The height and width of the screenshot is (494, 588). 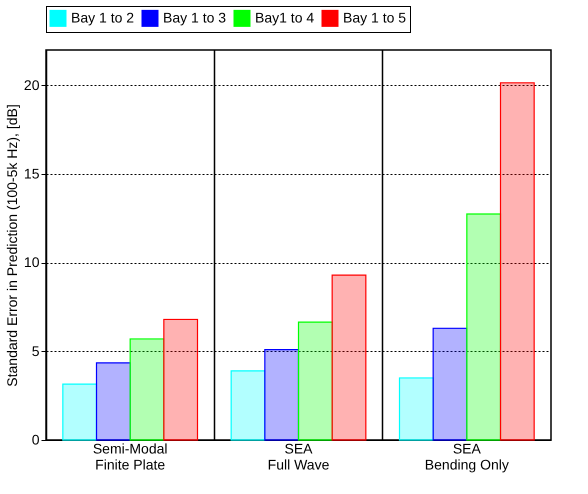 I want to click on y-tick-label: 15, so click(x=32, y=174).